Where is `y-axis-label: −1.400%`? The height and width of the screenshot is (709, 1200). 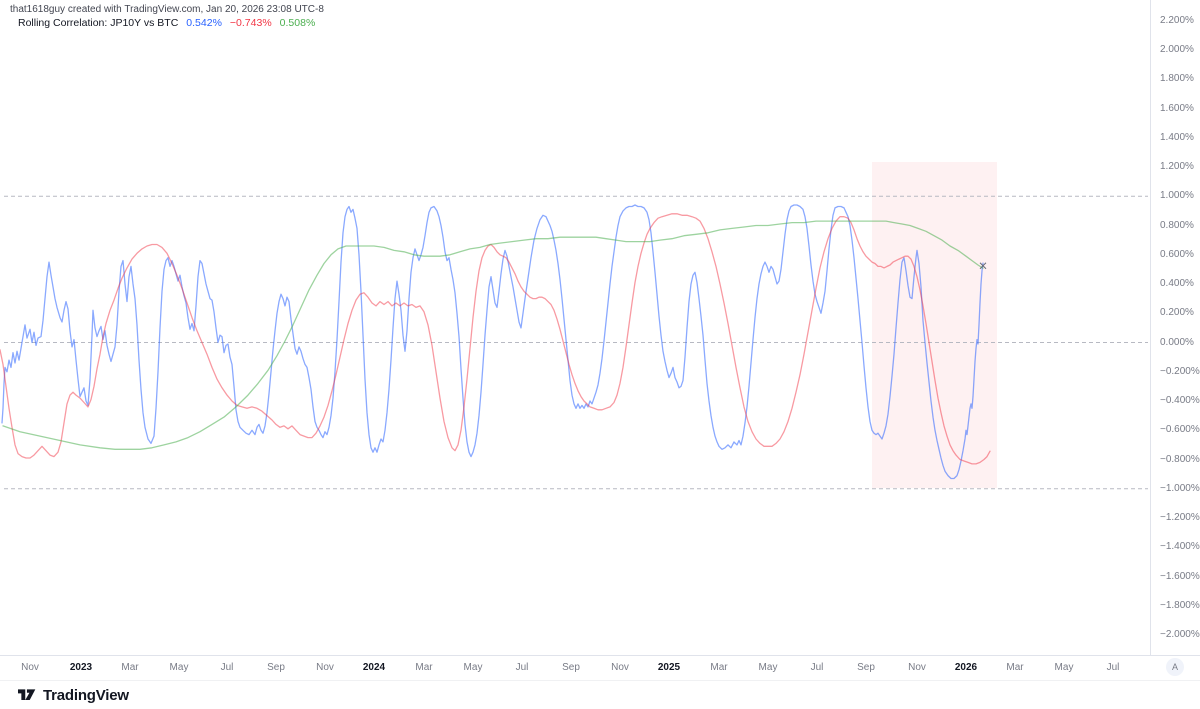 y-axis-label: −1.400% is located at coordinates (1180, 547).